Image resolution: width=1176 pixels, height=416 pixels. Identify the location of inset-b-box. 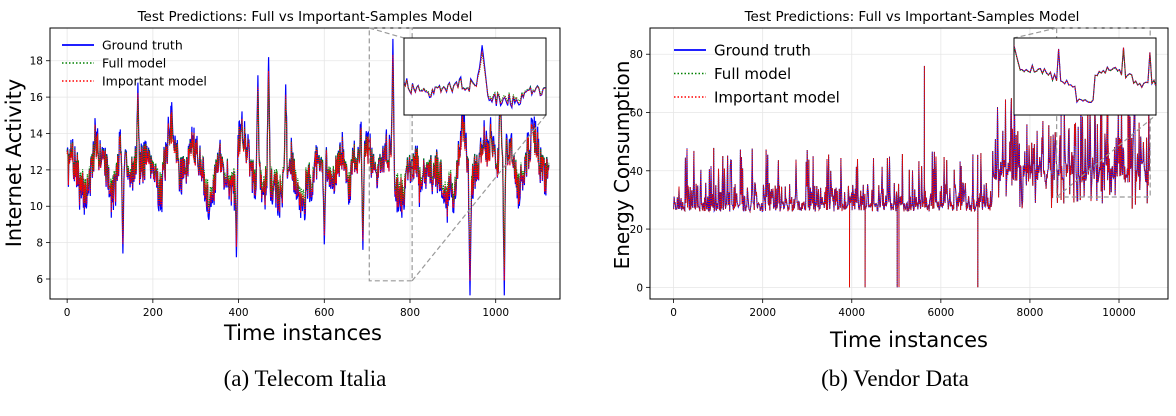
(1085, 76).